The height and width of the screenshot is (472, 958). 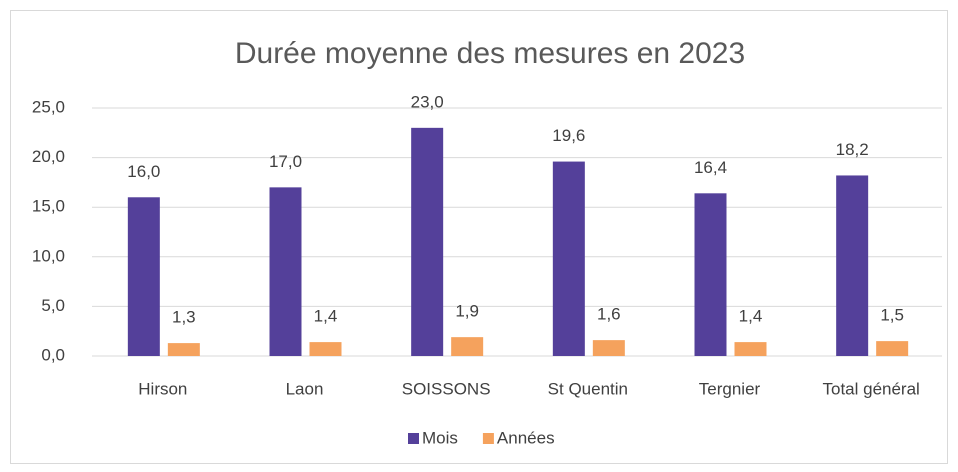 I want to click on legend-label: Mois, so click(x=440, y=437).